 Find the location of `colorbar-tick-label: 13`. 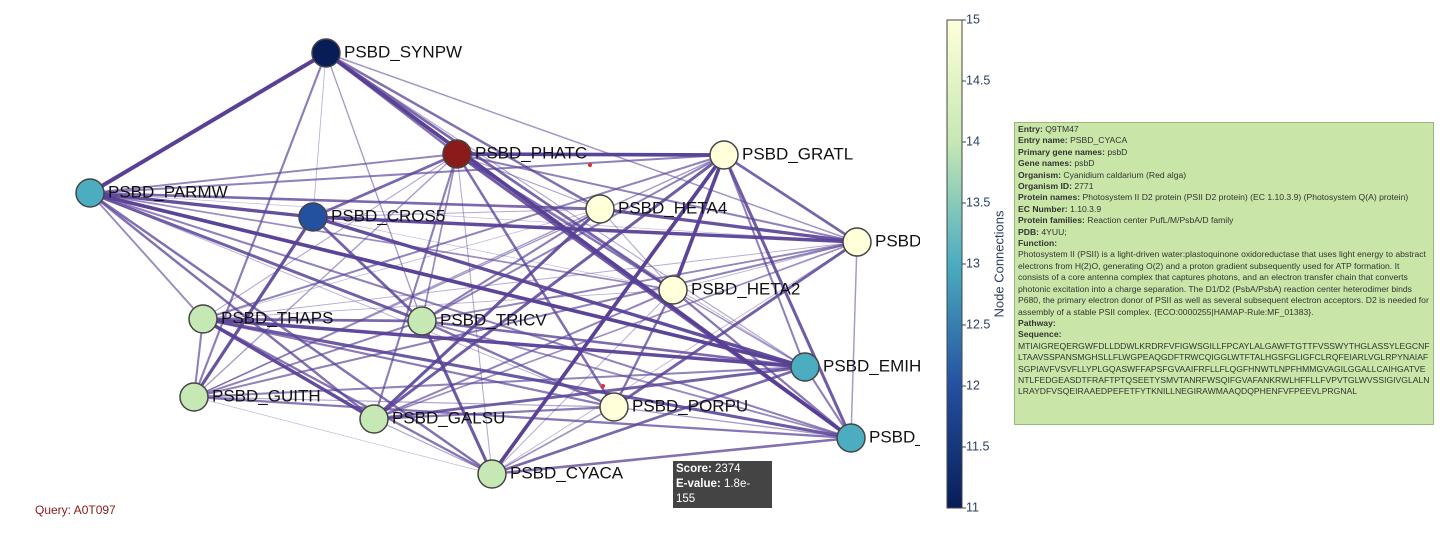

colorbar-tick-label: 13 is located at coordinates (973, 263).